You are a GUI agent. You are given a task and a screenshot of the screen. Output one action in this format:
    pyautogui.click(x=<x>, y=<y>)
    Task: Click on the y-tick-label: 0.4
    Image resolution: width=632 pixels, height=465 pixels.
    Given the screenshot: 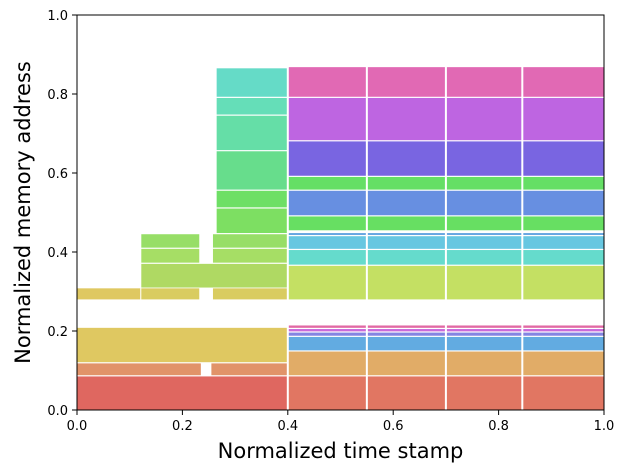 What is the action you would take?
    pyautogui.click(x=57, y=253)
    